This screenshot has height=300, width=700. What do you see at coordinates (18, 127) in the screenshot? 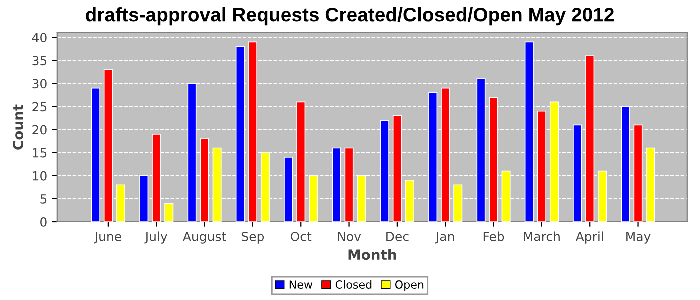
I see `y-axis-title: Count` at bounding box center [18, 127].